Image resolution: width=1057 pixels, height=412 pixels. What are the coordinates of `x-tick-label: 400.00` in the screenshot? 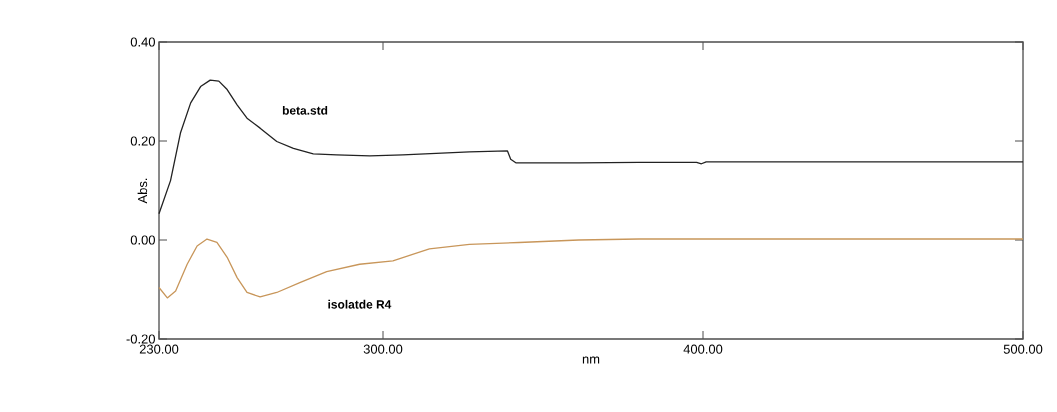 It's located at (703, 349).